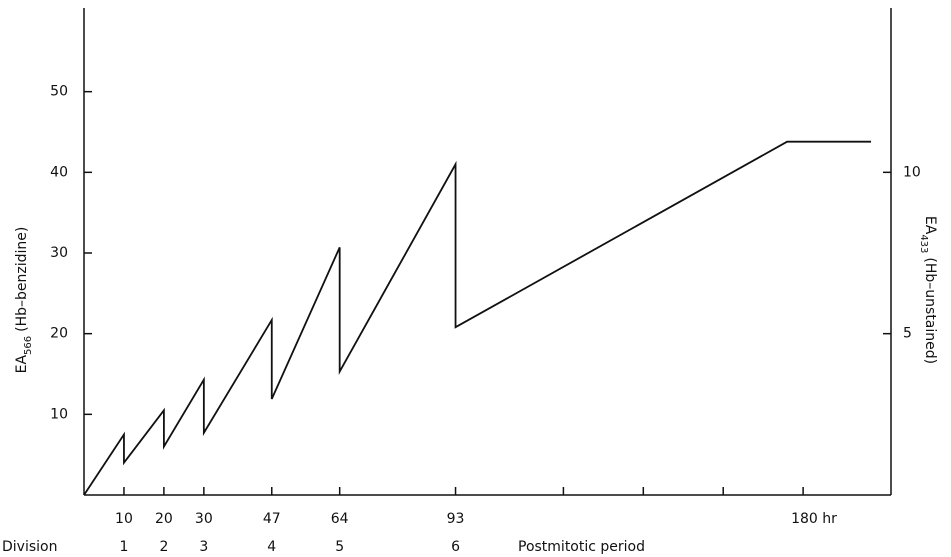 This screenshot has height=557, width=951. What do you see at coordinates (271, 547) in the screenshot?
I see `division-number: 4` at bounding box center [271, 547].